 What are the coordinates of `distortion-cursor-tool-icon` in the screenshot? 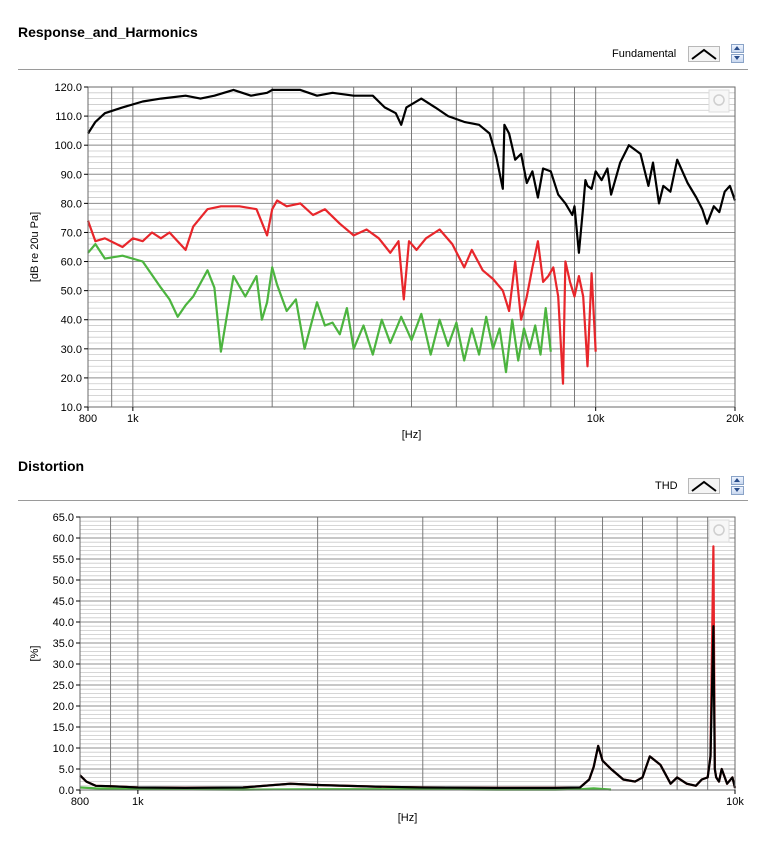 It's located at (719, 531).